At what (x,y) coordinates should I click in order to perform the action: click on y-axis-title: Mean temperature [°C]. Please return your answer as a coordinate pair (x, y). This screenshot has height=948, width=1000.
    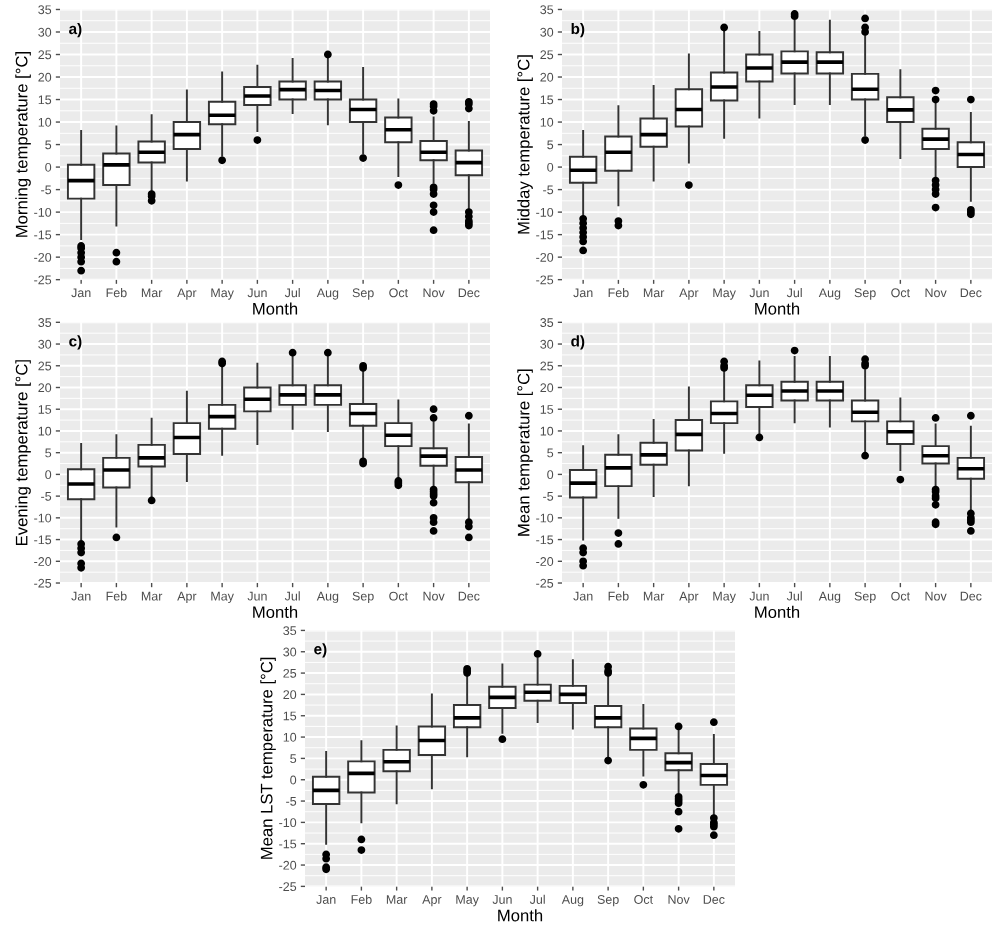
    Looking at the image, I should click on (525, 452).